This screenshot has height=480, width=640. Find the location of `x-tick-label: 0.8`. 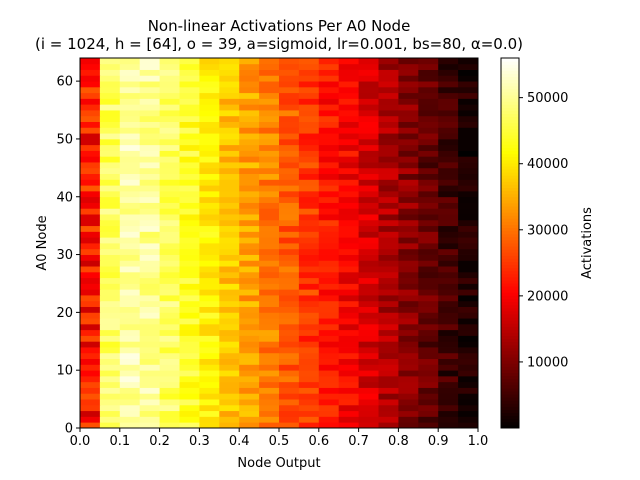

x-tick-label: 0.8 is located at coordinates (398, 441).